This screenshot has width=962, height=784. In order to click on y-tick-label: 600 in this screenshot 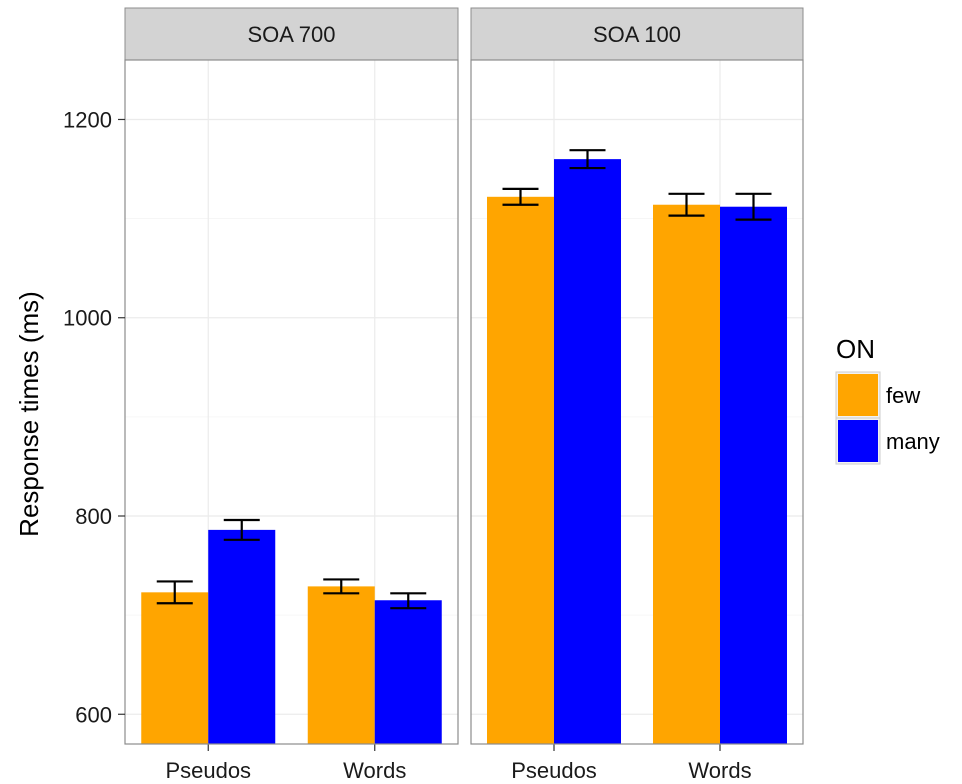, I will do `click(93, 714)`.